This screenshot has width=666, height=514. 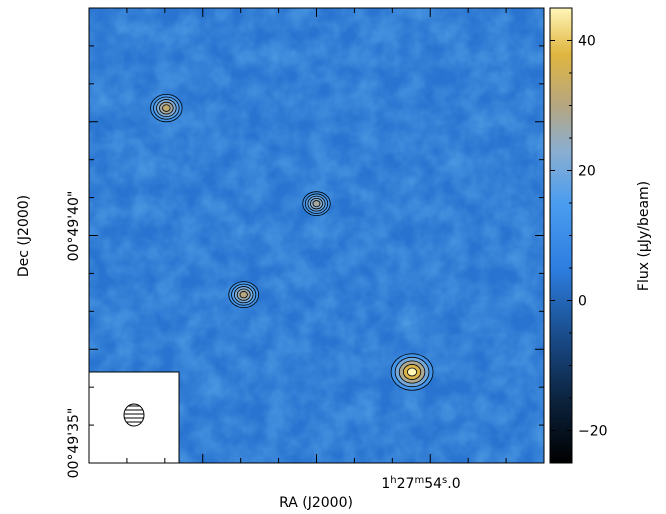 What do you see at coordinates (644, 236) in the screenshot?
I see `colorbar-label: Flux (μJy/beam)` at bounding box center [644, 236].